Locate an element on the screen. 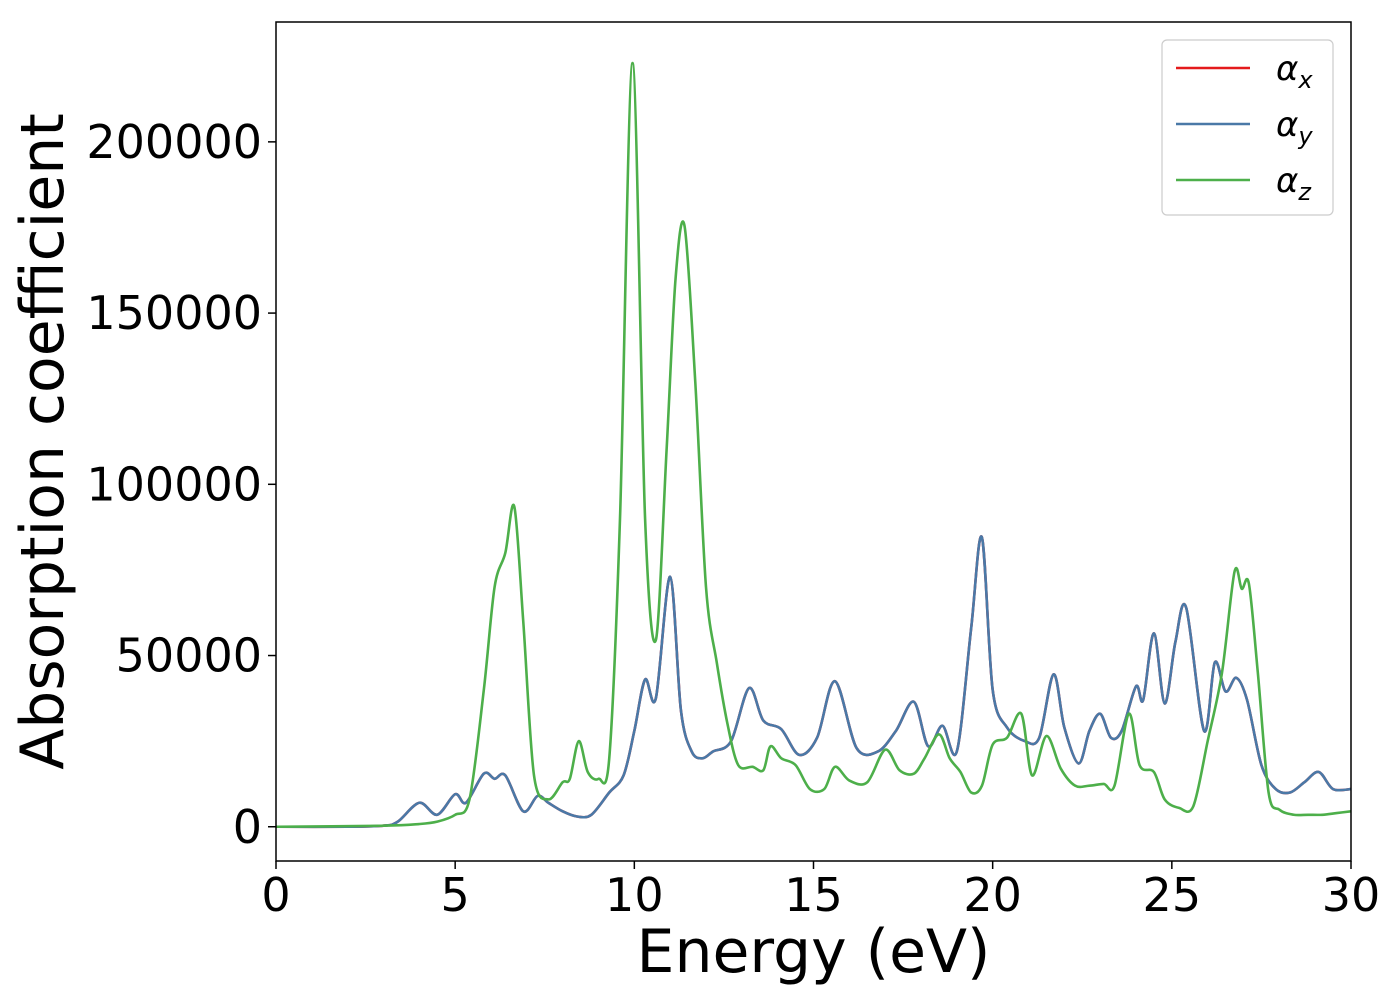  legend-label: αz is located at coordinates (1294, 183).